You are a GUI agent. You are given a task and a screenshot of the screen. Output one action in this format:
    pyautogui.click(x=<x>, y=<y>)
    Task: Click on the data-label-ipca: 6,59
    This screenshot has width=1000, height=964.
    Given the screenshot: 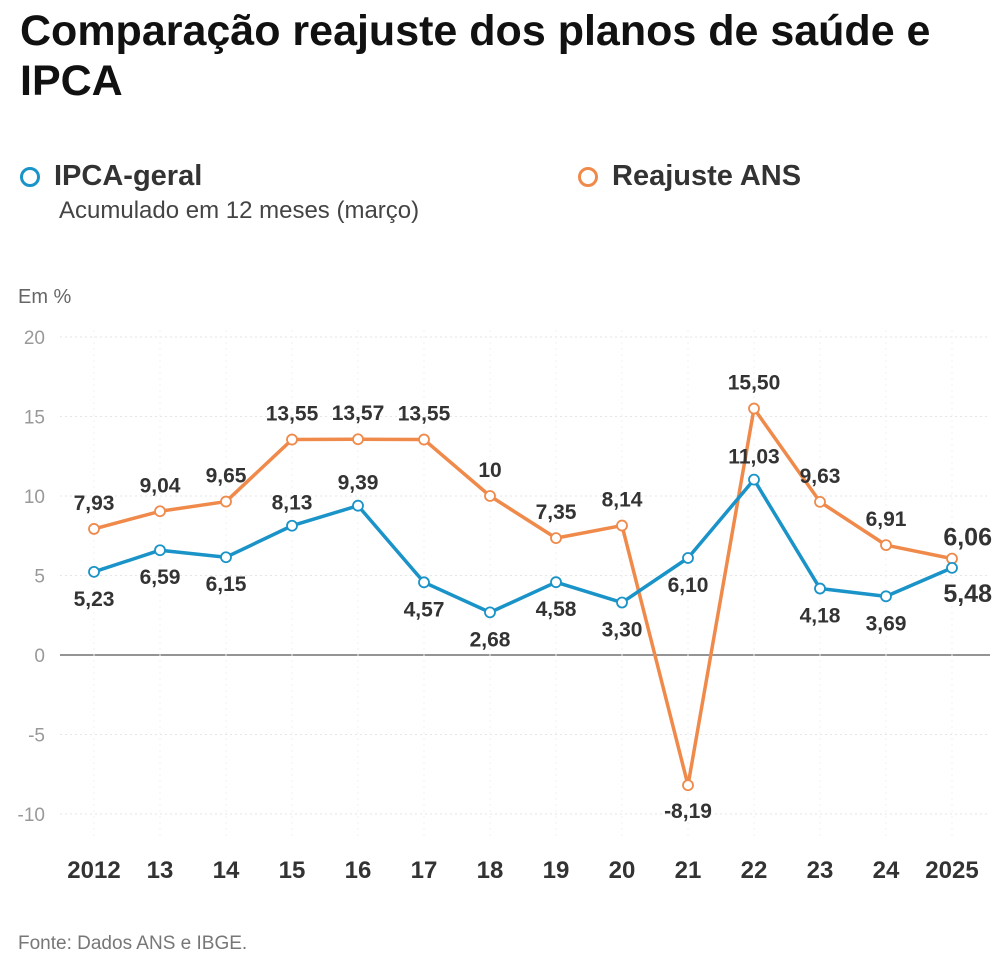 What is the action you would take?
    pyautogui.click(x=160, y=577)
    